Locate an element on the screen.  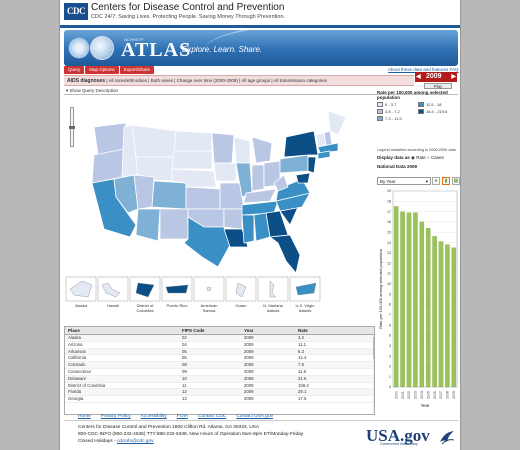
state-LA is located at coordinates (236, 238).